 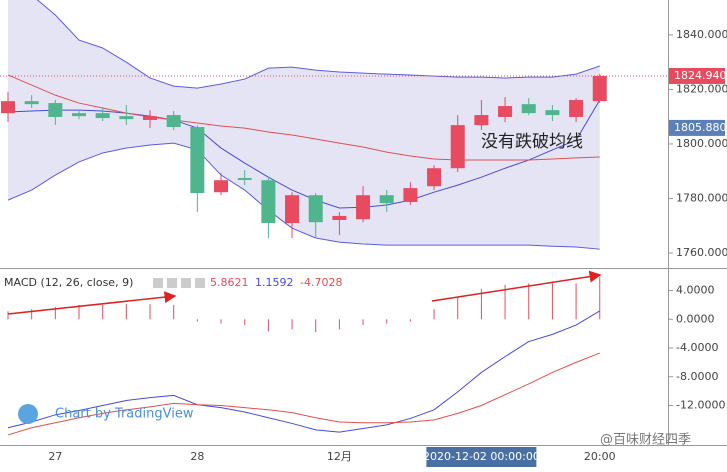 I want to click on indicator-icons, so click(x=179, y=283).